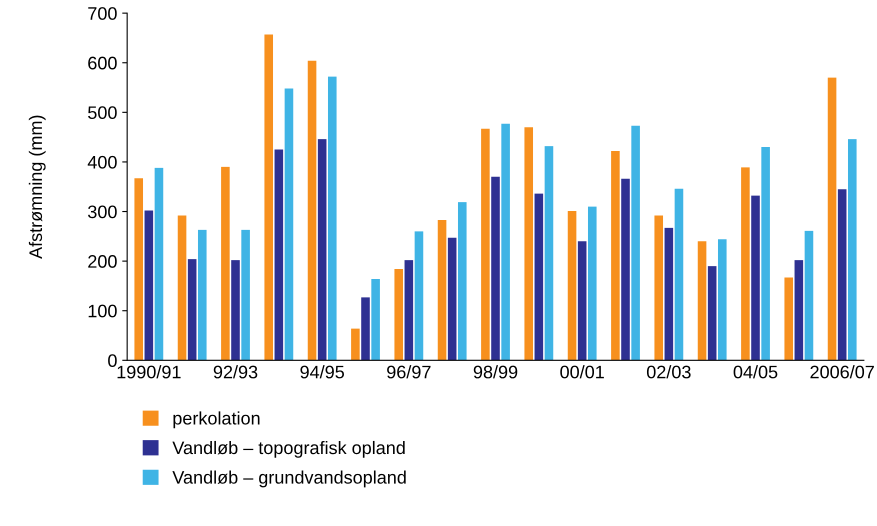 Image resolution: width=877 pixels, height=526 pixels. What do you see at coordinates (582, 371) in the screenshot?
I see `x-tick-label: 00/01` at bounding box center [582, 371].